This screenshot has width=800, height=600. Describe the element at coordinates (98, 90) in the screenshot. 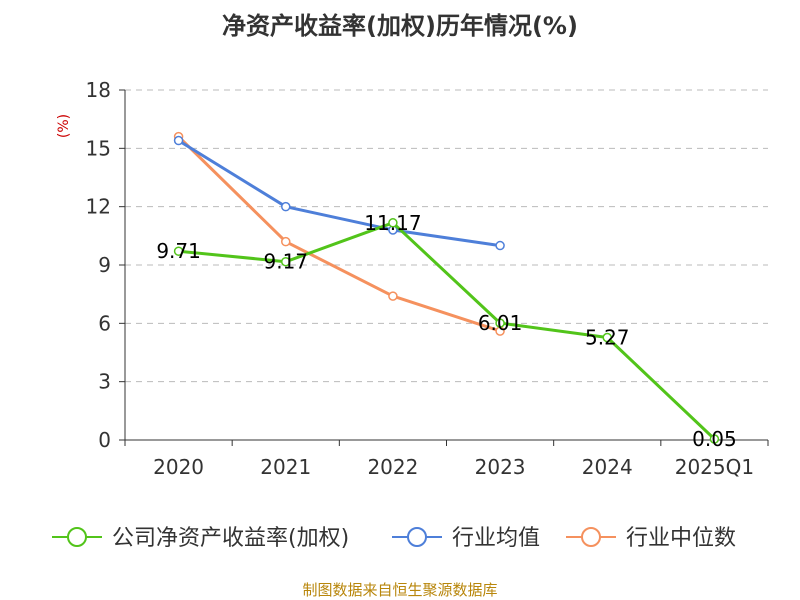

I see `y-tick-label: 18` at that location.